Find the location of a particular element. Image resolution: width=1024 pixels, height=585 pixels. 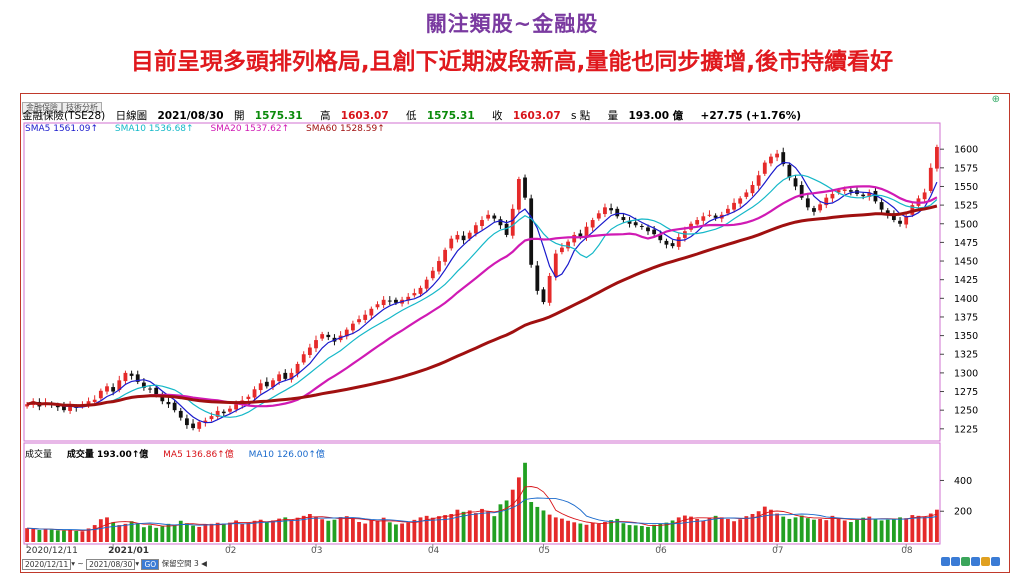

price-tick-label: 1600 is located at coordinates (966, 150).